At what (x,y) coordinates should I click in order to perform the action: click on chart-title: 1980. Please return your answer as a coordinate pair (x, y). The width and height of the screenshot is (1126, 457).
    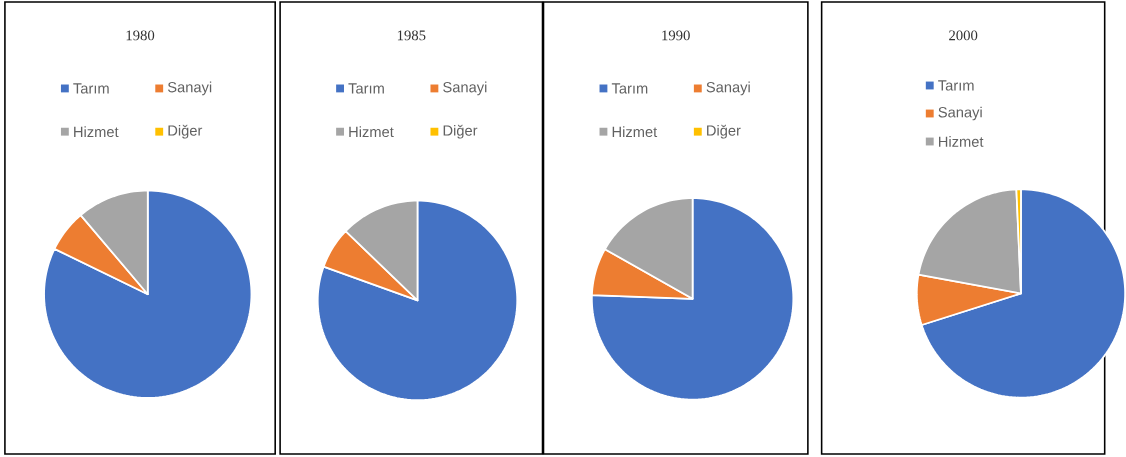
    Looking at the image, I should click on (140, 35).